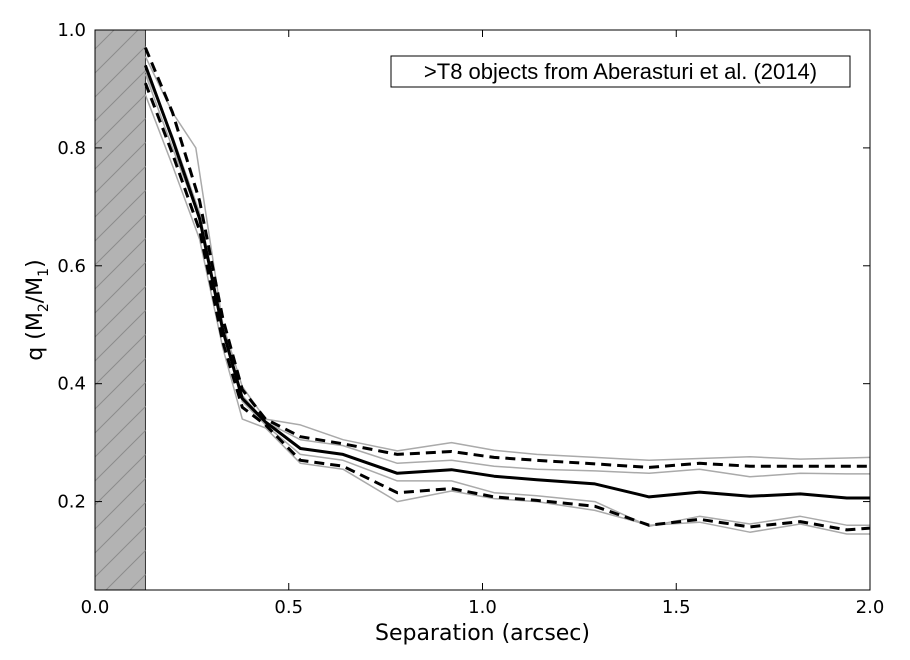  What do you see at coordinates (95, 607) in the screenshot?
I see `x-tick-label: 0.0` at bounding box center [95, 607].